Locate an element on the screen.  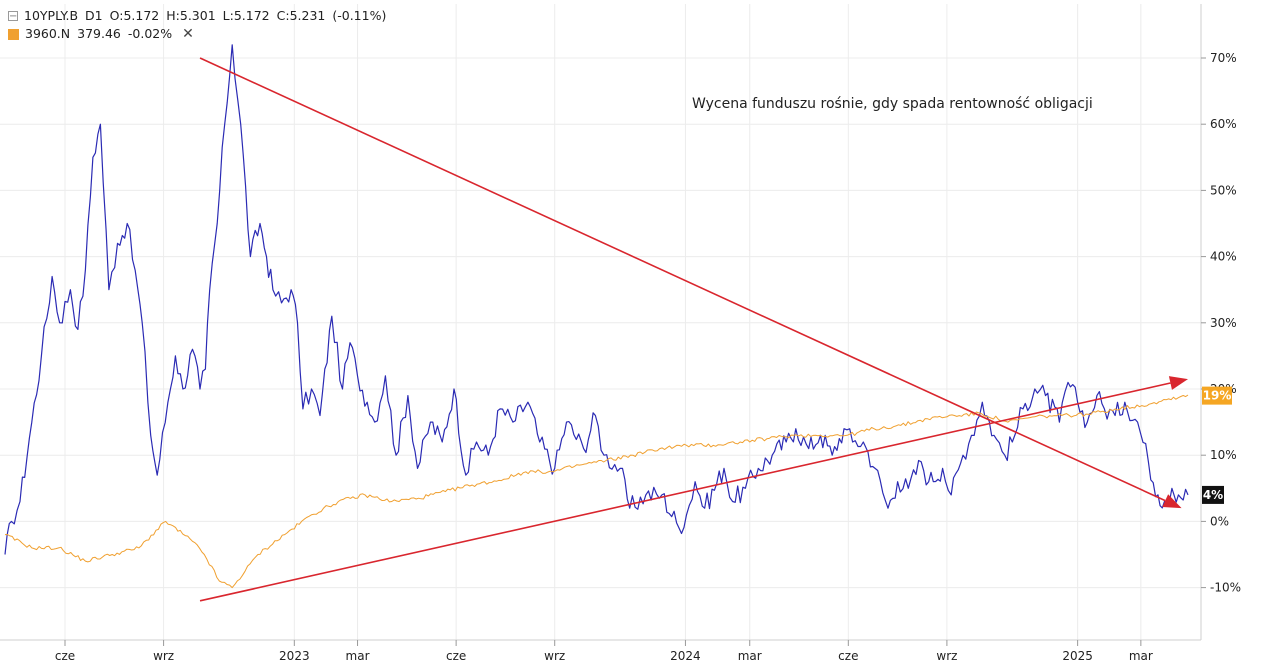
y-tick-label: 10% is located at coordinates (1223, 455).